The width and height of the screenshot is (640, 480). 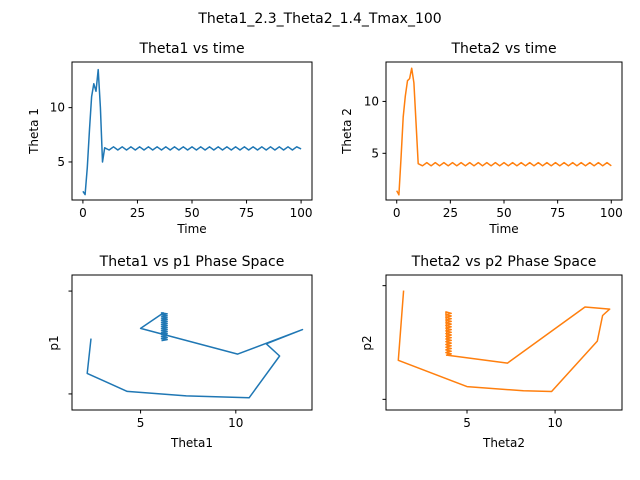 What do you see at coordinates (319, 19) in the screenshot?
I see `figure-suptitle: Theta1_2.3_Theta2_1.4_Tmax_100` at bounding box center [319, 19].